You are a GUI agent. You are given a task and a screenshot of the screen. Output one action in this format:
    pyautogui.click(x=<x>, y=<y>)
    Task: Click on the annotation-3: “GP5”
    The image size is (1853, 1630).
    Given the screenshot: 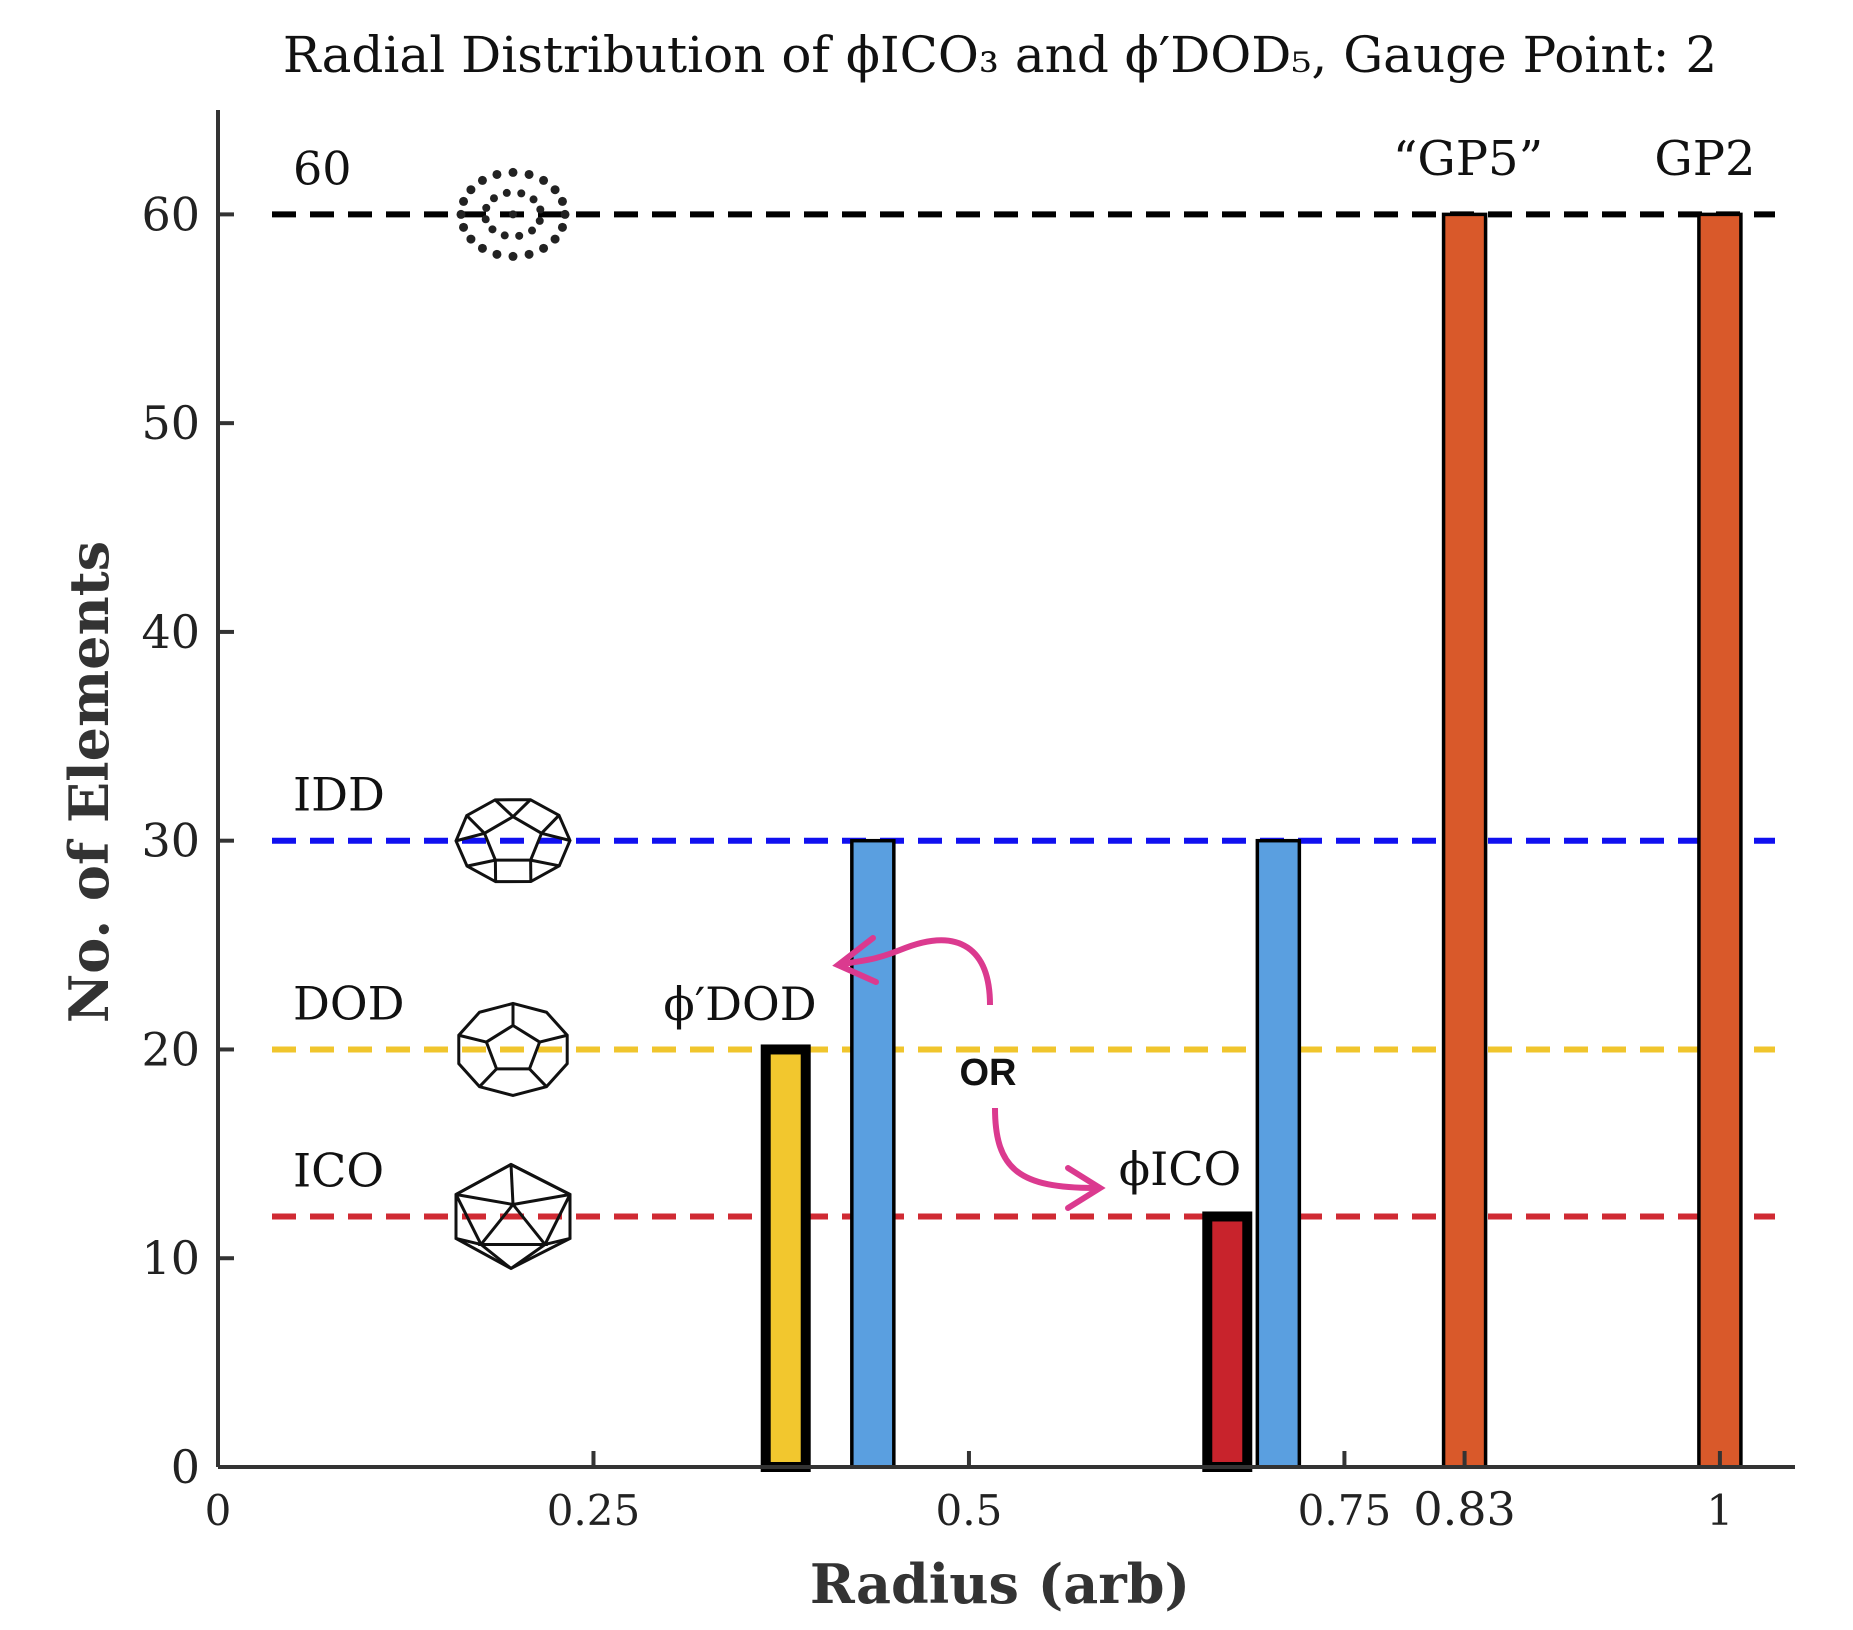 What is the action you would take?
    pyautogui.click(x=1468, y=159)
    